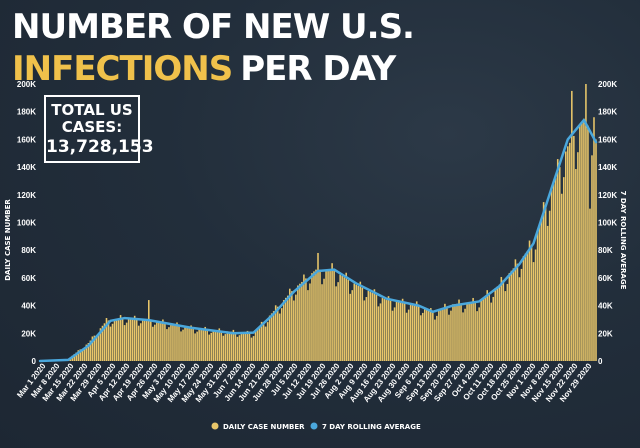 Image resolution: width=640 pixels, height=448 pixels. Describe the element at coordinates (600, 361) in the screenshot. I see `y-tick-right: 0` at that location.